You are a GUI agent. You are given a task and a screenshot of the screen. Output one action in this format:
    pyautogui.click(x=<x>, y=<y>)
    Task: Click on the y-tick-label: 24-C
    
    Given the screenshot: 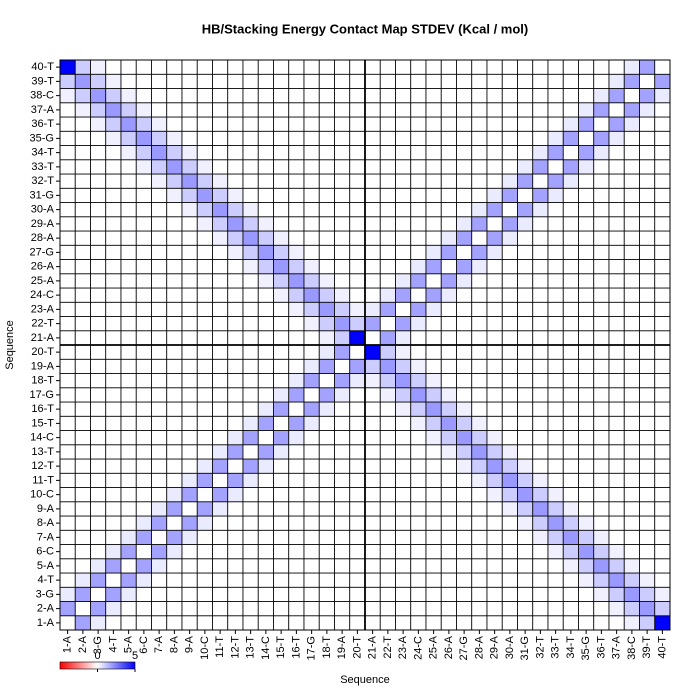 What is the action you would take?
    pyautogui.click(x=42, y=295)
    